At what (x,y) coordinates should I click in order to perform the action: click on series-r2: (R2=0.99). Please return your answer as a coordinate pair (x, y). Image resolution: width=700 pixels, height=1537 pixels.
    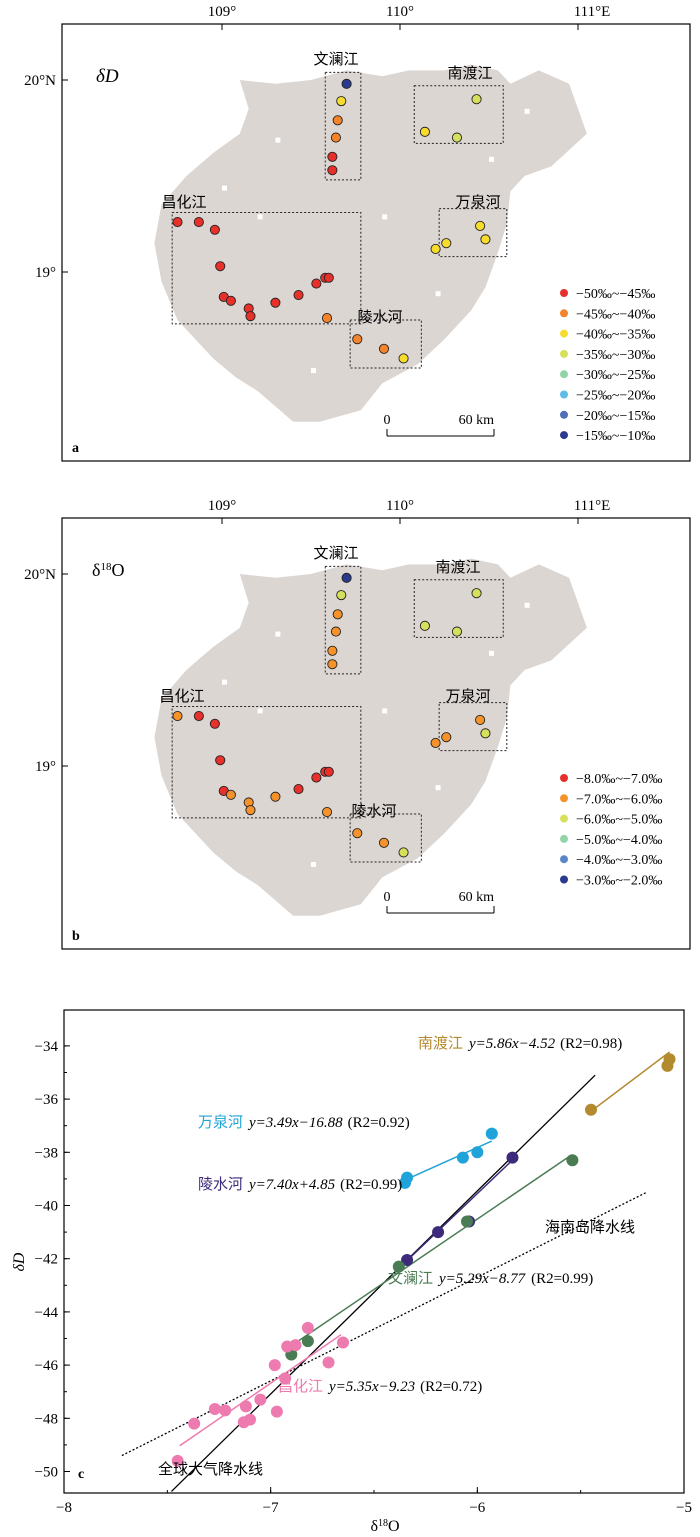
    Looking at the image, I should click on (562, 1279).